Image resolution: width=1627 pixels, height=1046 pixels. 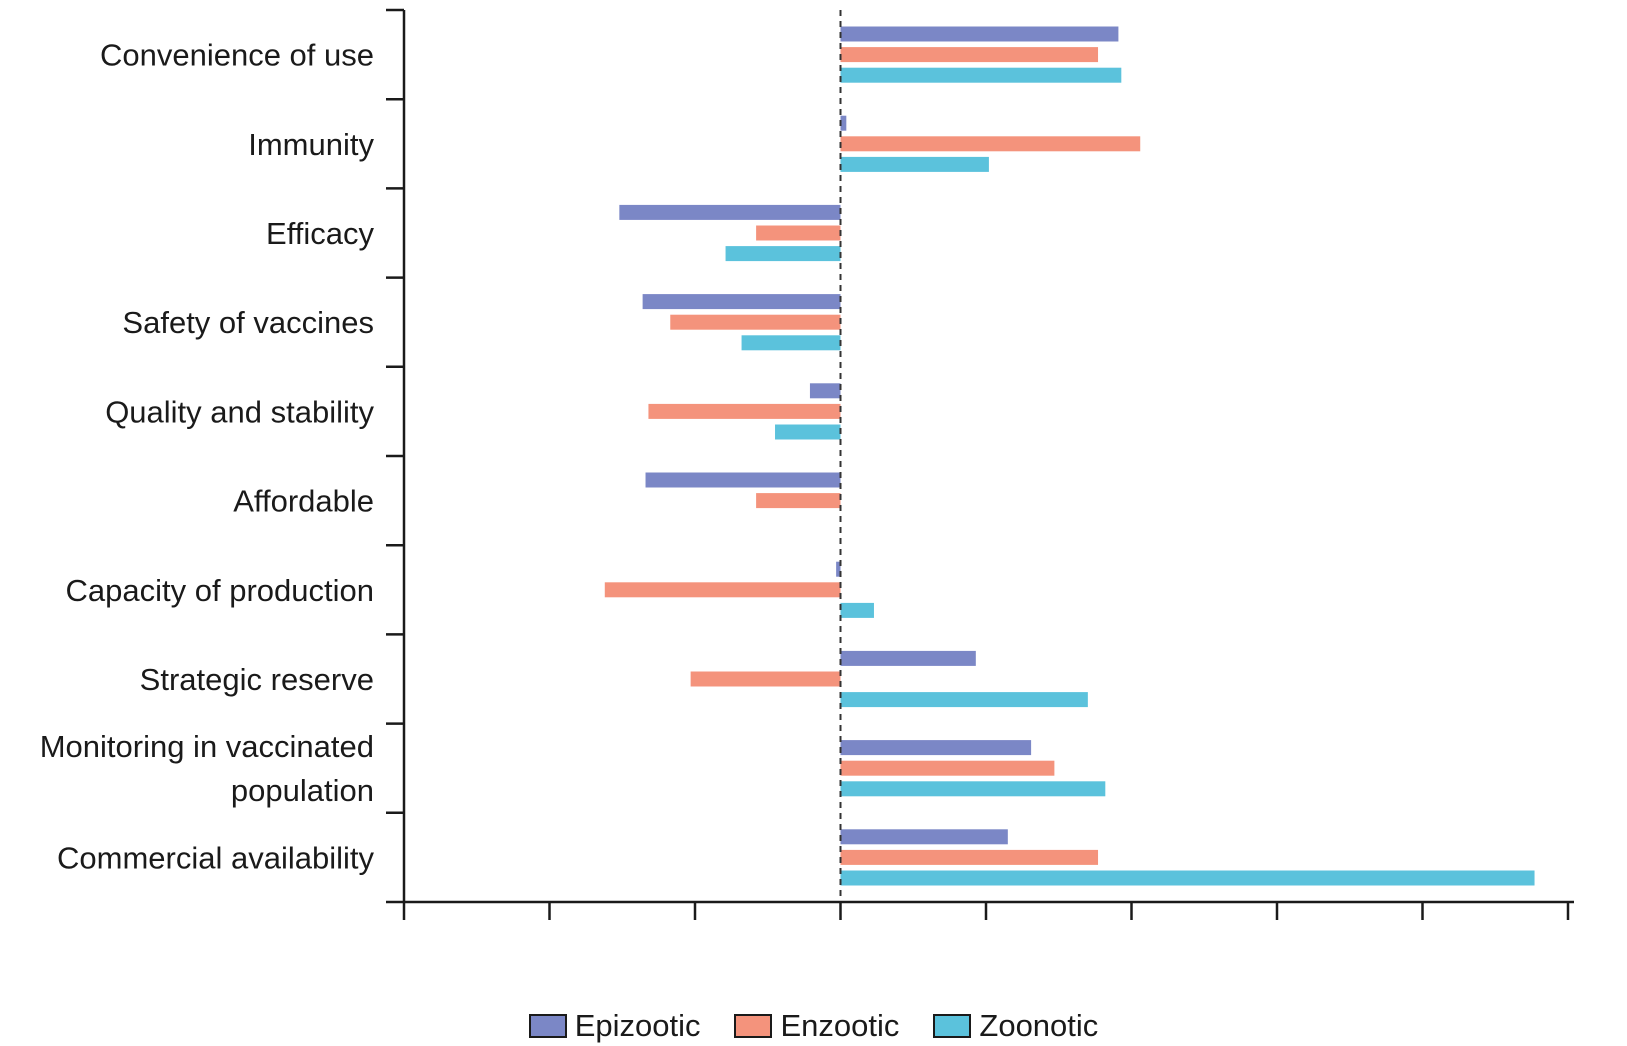 What do you see at coordinates (924, 837) in the screenshot?
I see `bar-epizootic-commercial-availability` at bounding box center [924, 837].